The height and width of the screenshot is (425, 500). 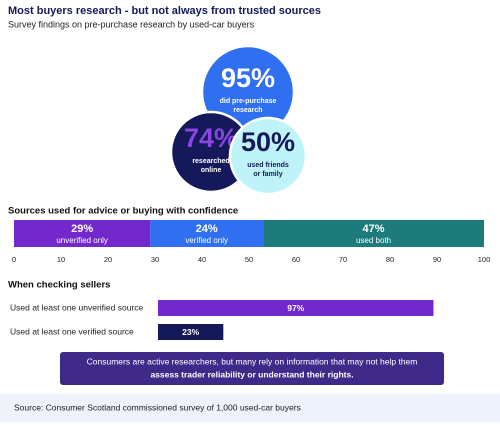 What do you see at coordinates (59, 285) in the screenshot?
I see `section-title: When checking sellers` at bounding box center [59, 285].